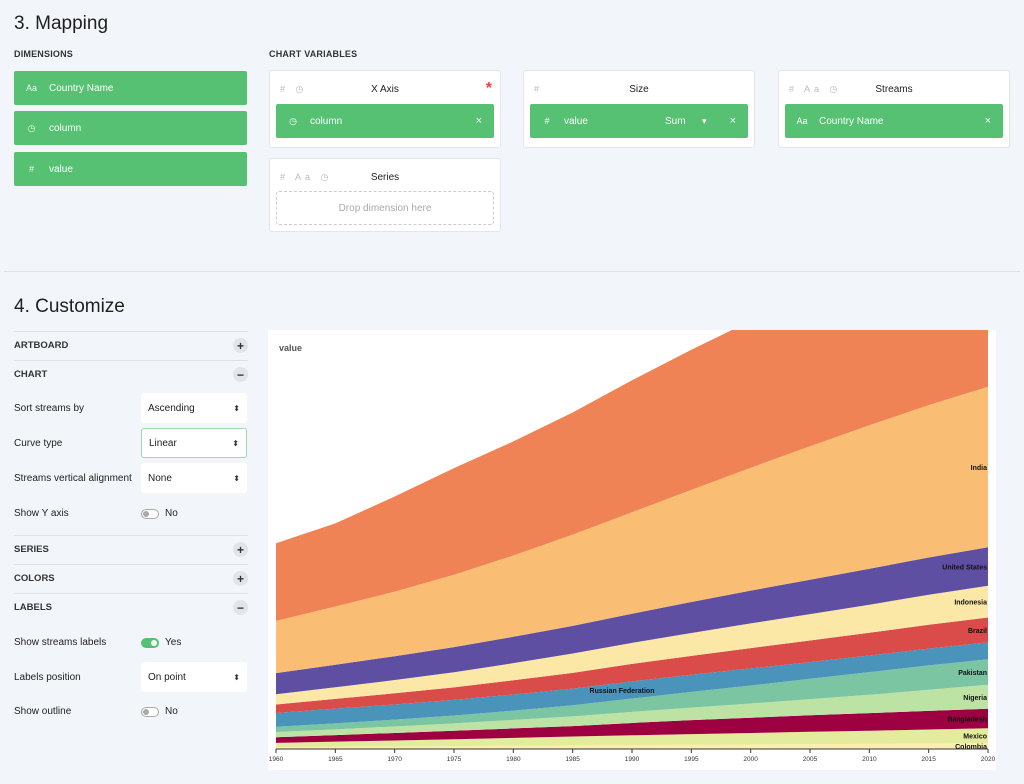 This screenshot has height=784, width=1024. Describe the element at coordinates (572, 759) in the screenshot. I see `x-tick-label: 1985` at that location.